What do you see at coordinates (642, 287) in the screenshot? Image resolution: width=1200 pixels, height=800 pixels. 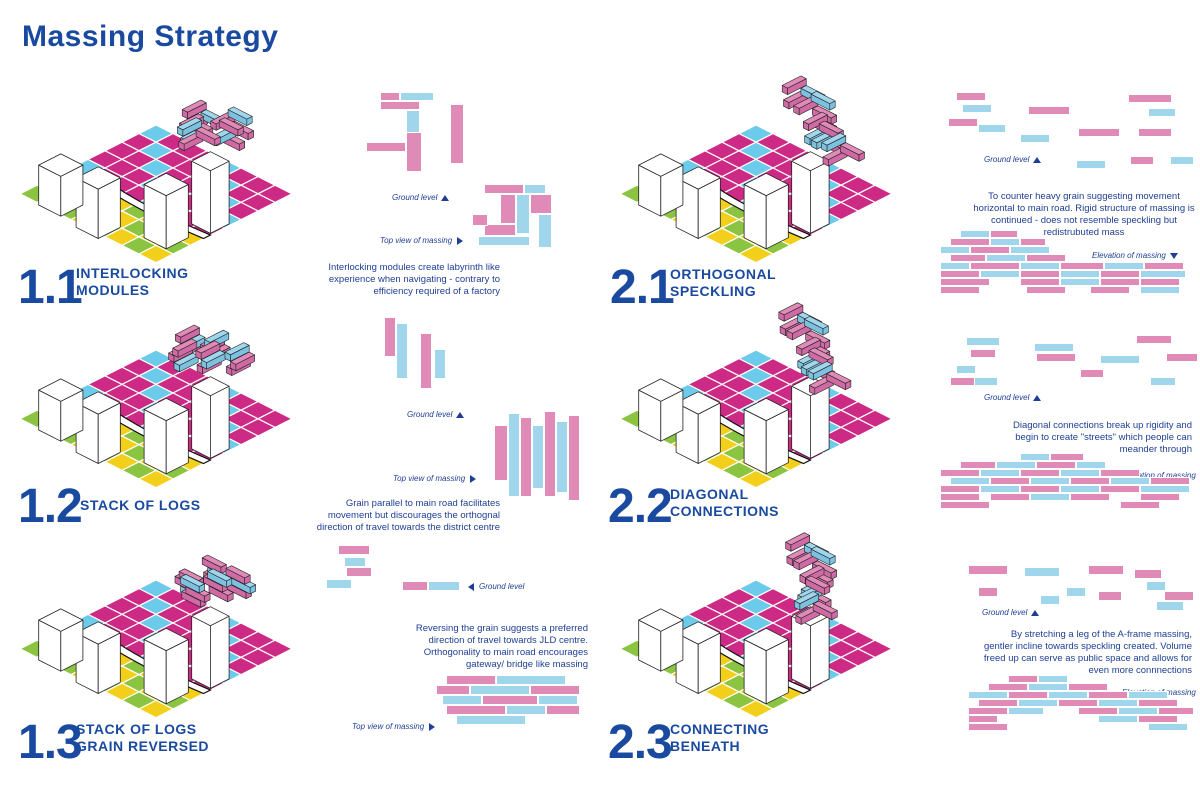 I see `panel-number: 2.1` at bounding box center [642, 287].